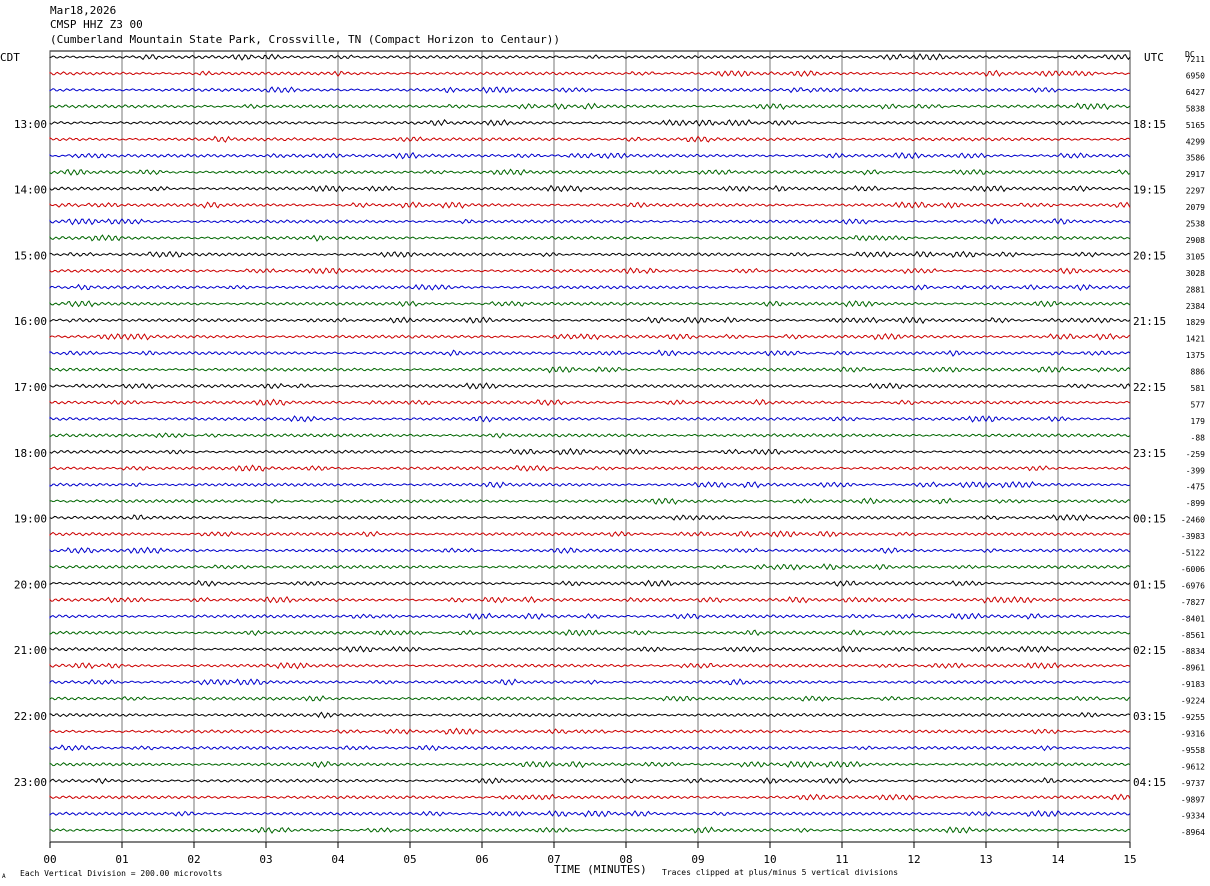 Image resolution: width=1210 pixels, height=886 pixels. I want to click on dc-offset-label: 2538, so click(1195, 224).